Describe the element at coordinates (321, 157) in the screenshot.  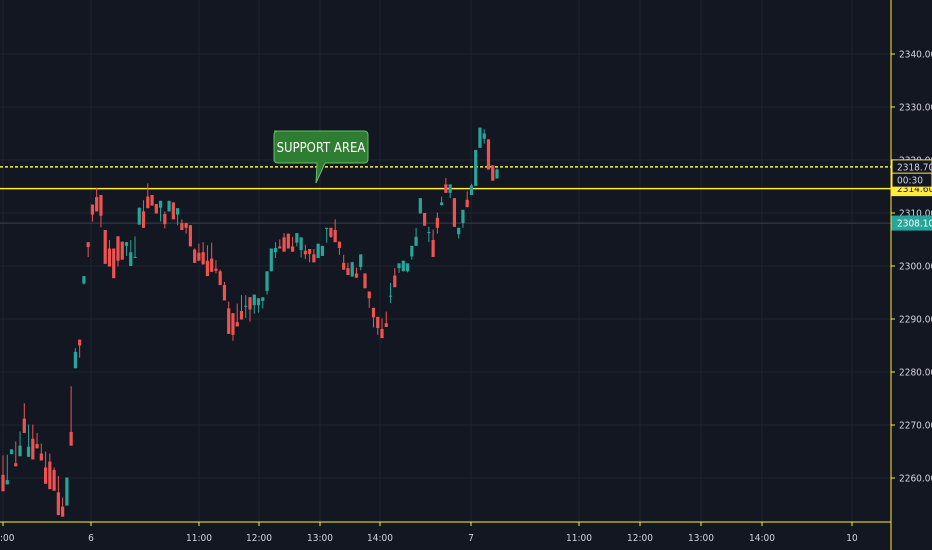
I see `support-area-callout: SUPPORT AREA` at that location.